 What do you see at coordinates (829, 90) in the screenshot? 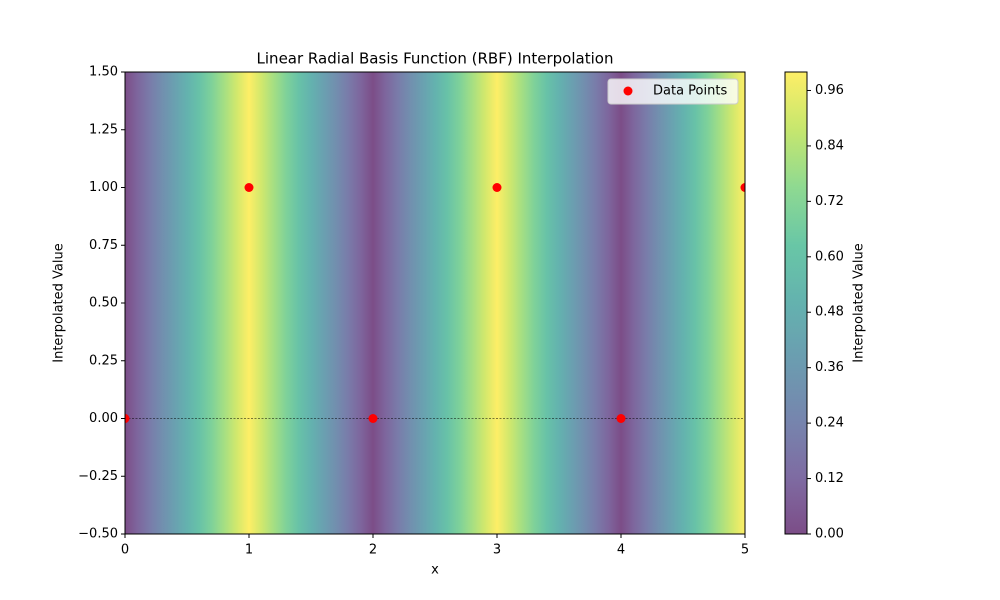
I see `colorbar-tick-label: 0.96` at bounding box center [829, 90].